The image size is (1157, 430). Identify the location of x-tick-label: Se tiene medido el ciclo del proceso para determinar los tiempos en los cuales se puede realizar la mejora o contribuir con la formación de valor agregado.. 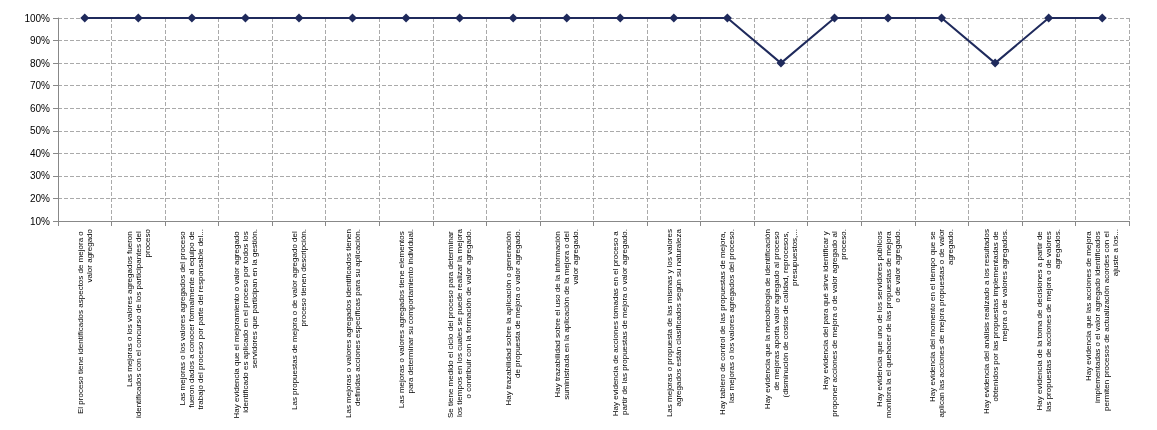
(460, 323).